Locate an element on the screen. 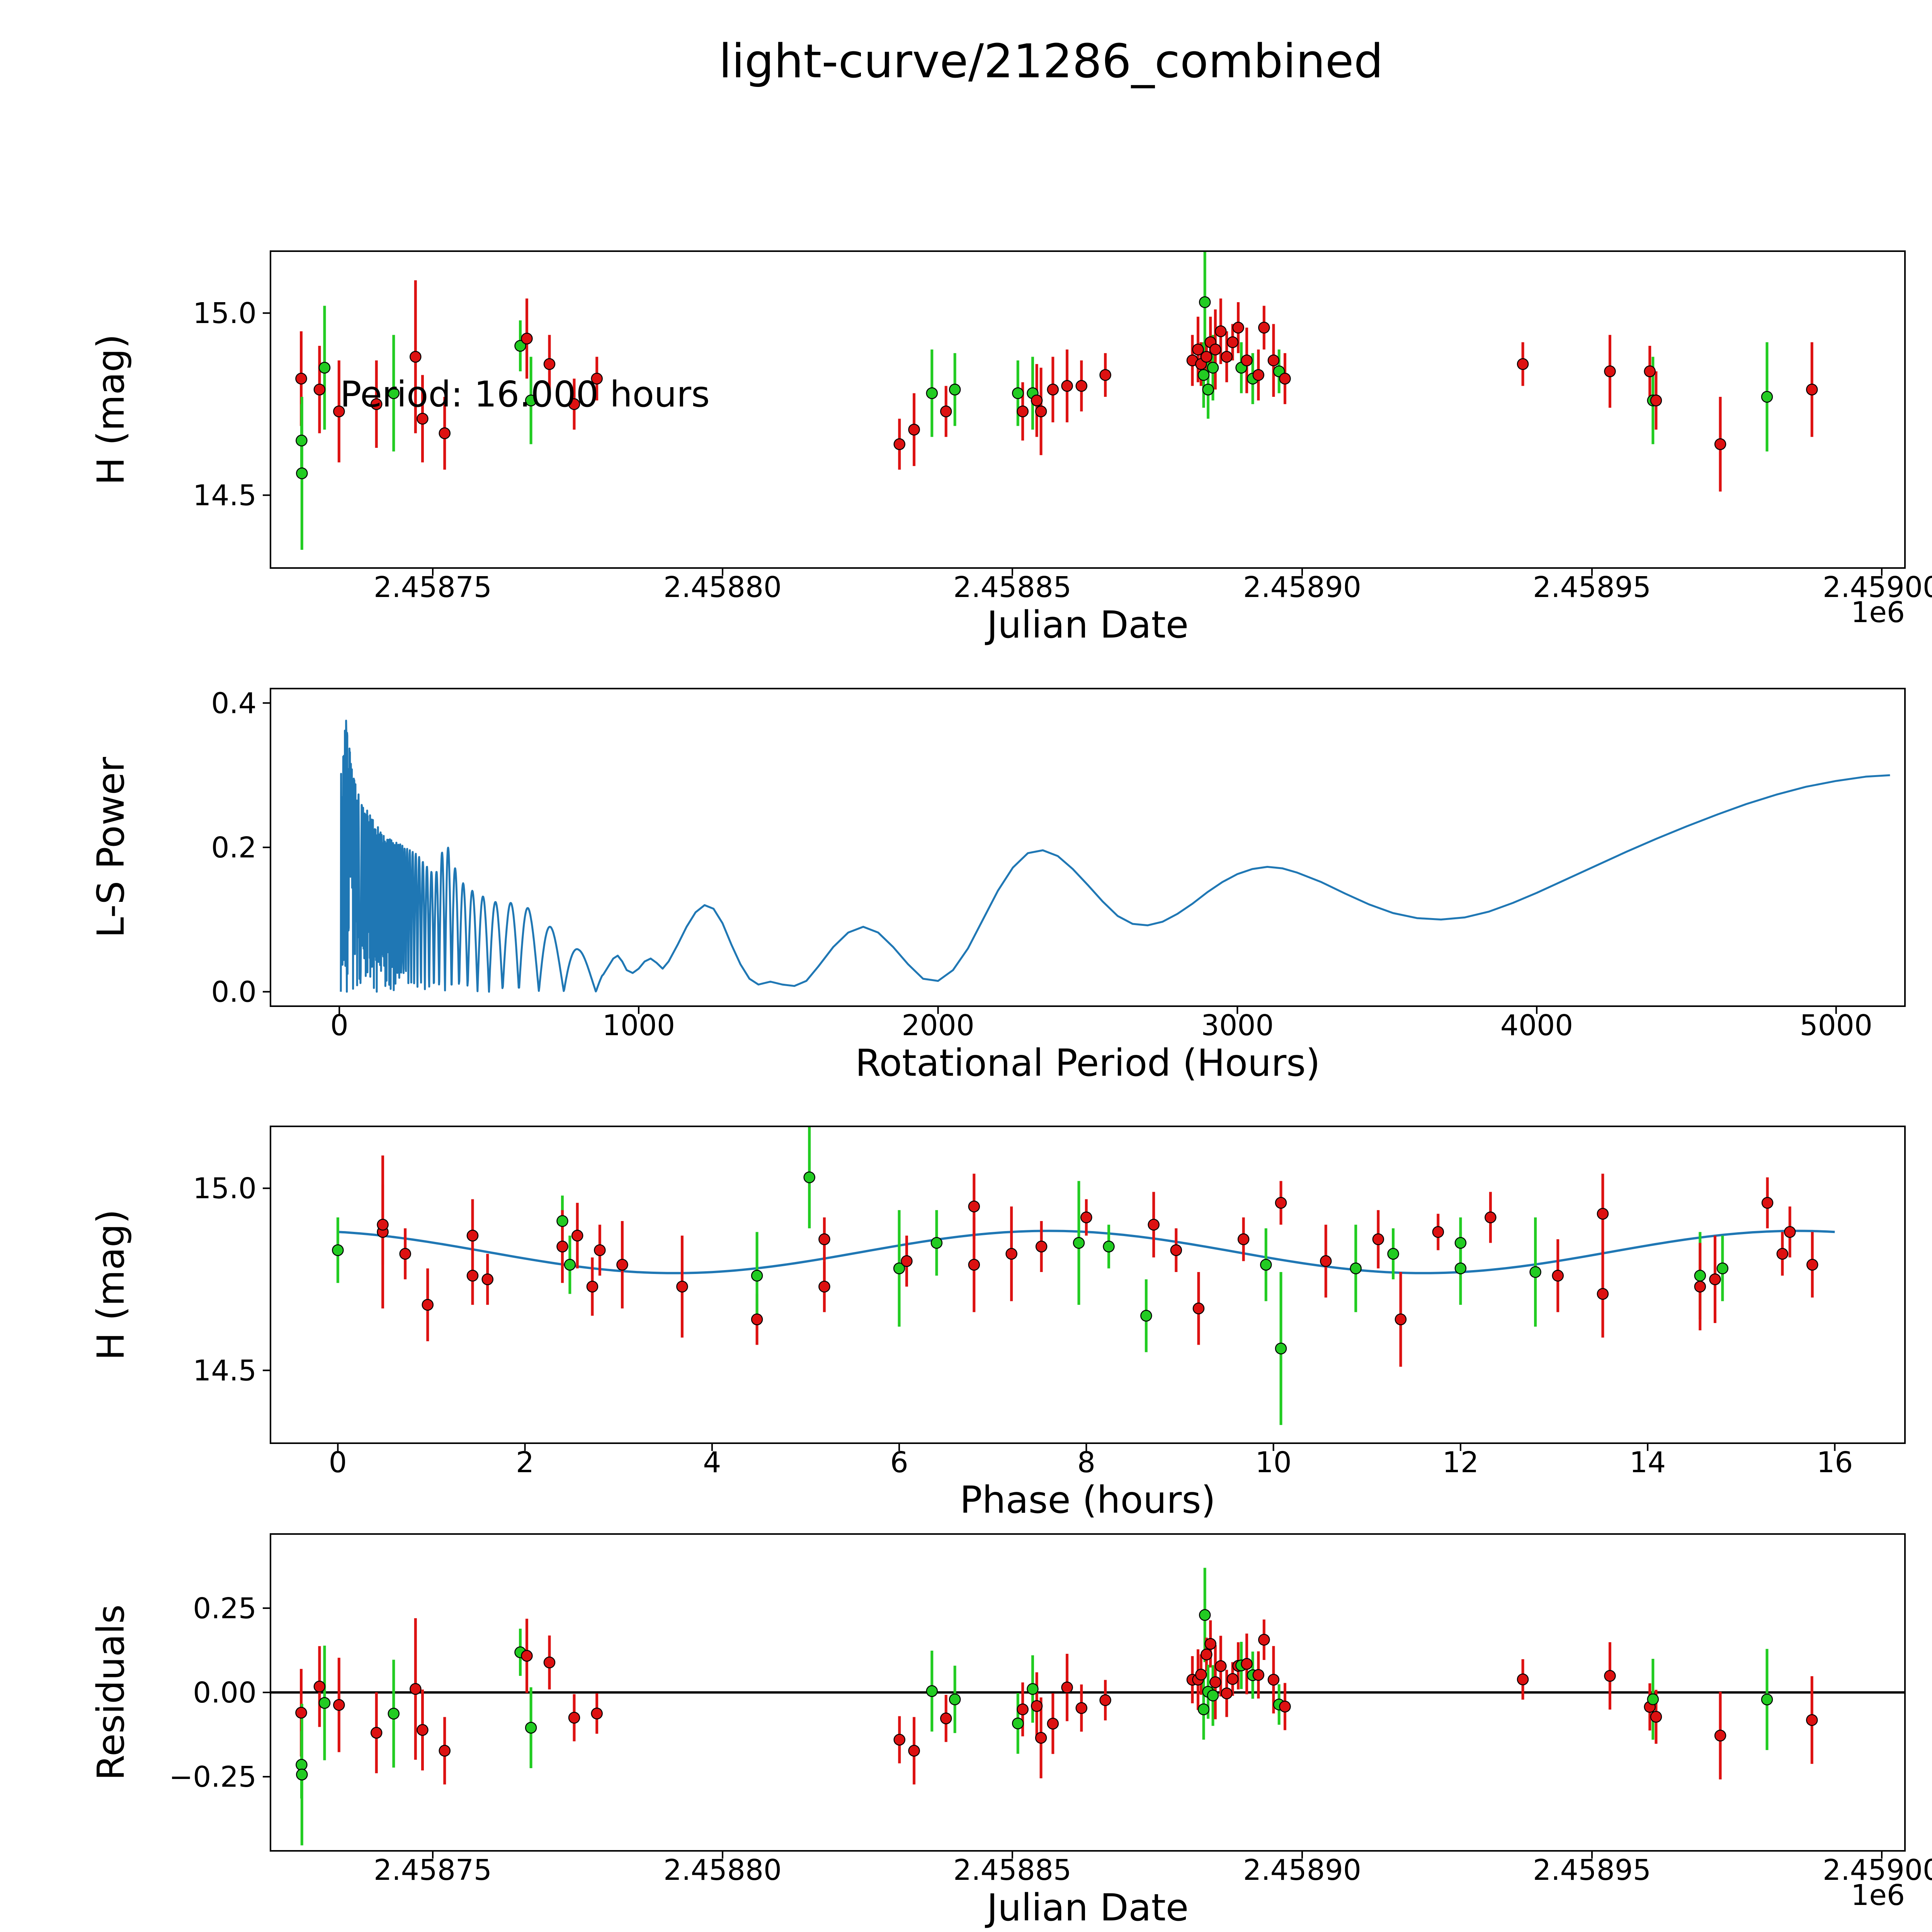 Image resolution: width=1932 pixels, height=1932 pixels. jd-ylabel: H (mag) is located at coordinates (111, 410).